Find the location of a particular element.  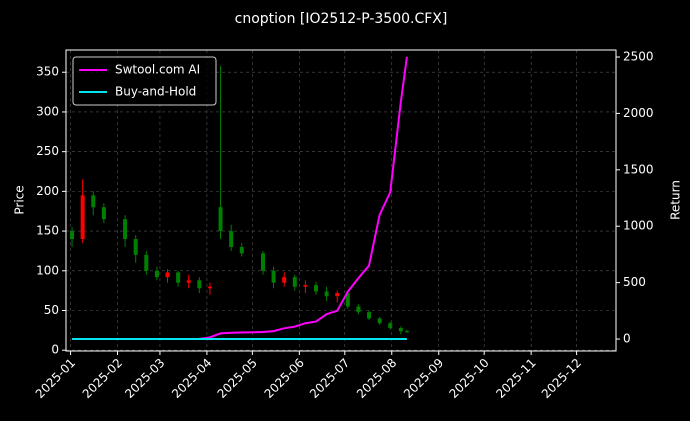

y-tick-label: 50 is located at coordinates (51, 310).